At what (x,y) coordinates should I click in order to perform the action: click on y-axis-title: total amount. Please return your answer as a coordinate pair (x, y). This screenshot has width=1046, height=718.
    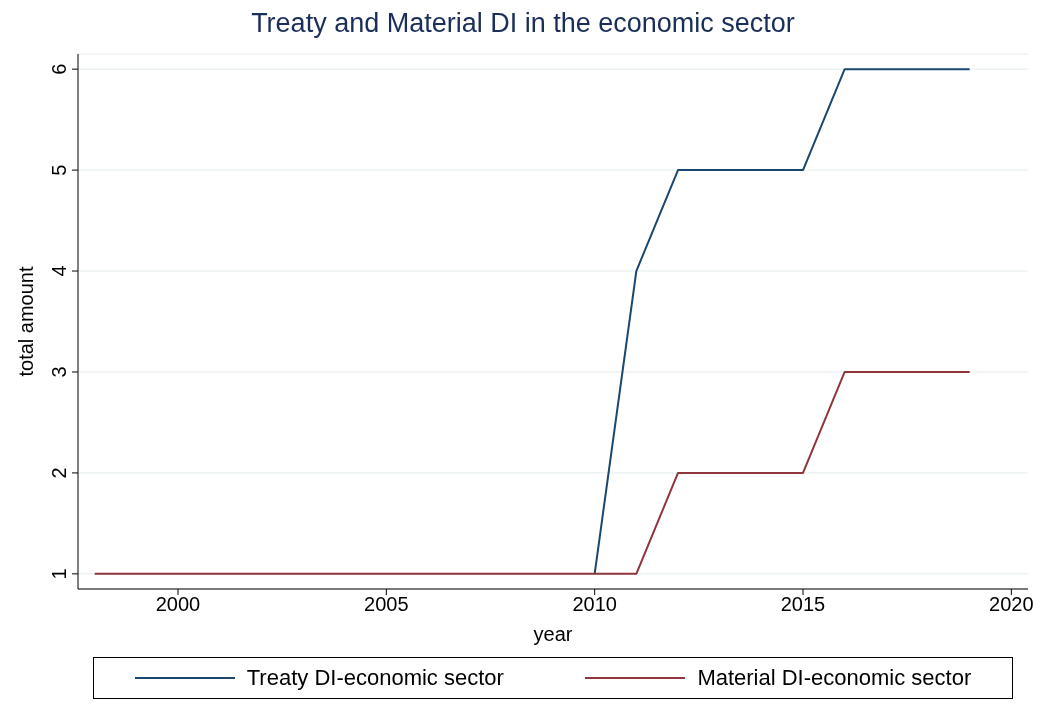
    Looking at the image, I should click on (26, 321).